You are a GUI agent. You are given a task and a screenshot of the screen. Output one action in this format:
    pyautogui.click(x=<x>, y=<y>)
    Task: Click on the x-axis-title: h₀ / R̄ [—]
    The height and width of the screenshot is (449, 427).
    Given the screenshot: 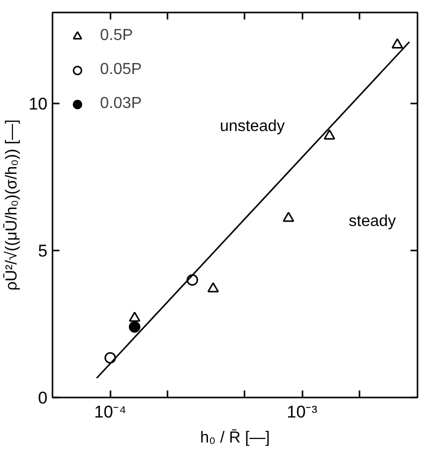 What is the action you would take?
    pyautogui.click(x=235, y=437)
    